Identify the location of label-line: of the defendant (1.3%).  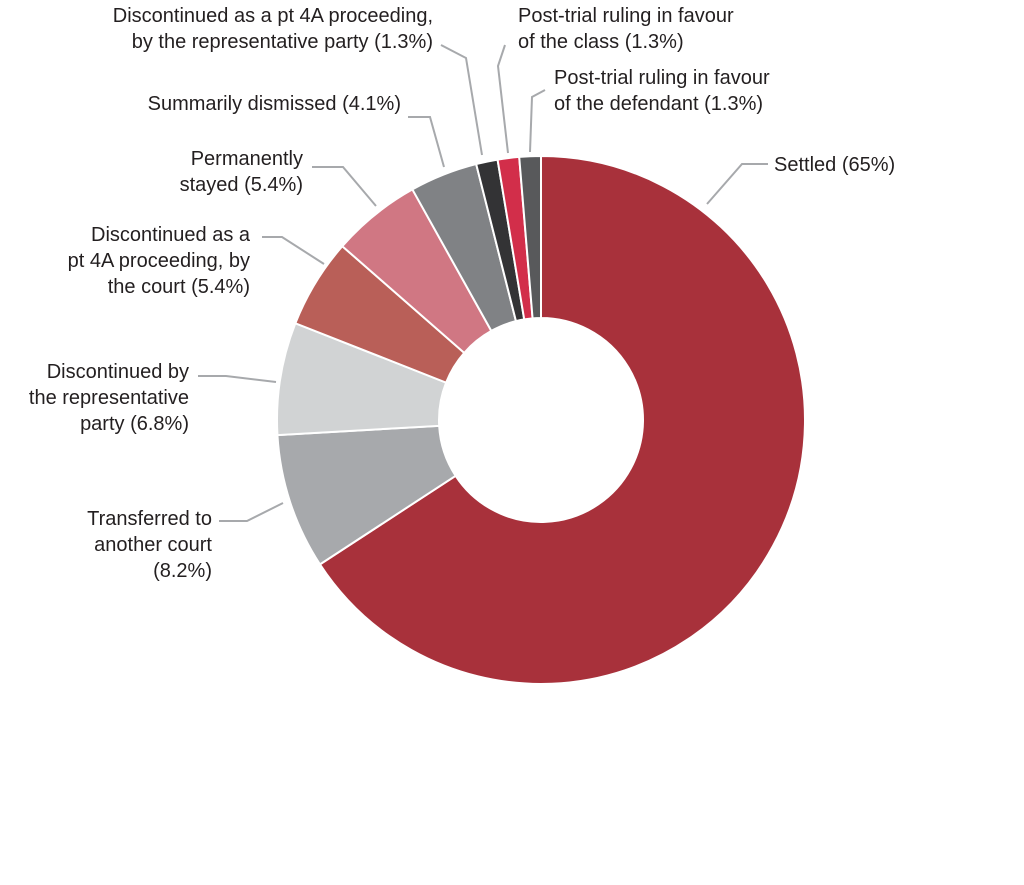
(658, 104).